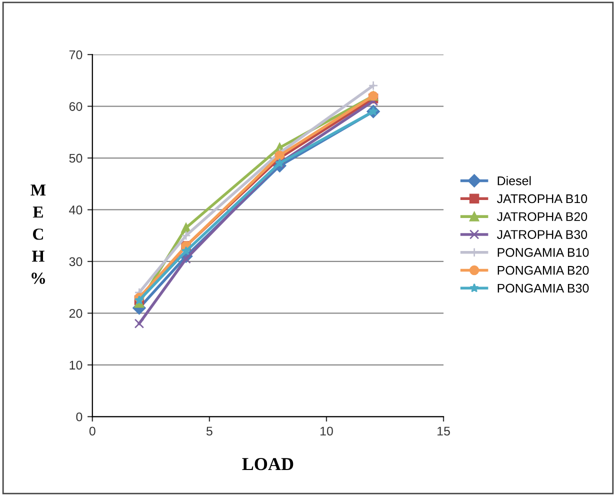 The height and width of the screenshot is (496, 616). What do you see at coordinates (75, 313) in the screenshot?
I see `y-tick-label: 20` at bounding box center [75, 313].